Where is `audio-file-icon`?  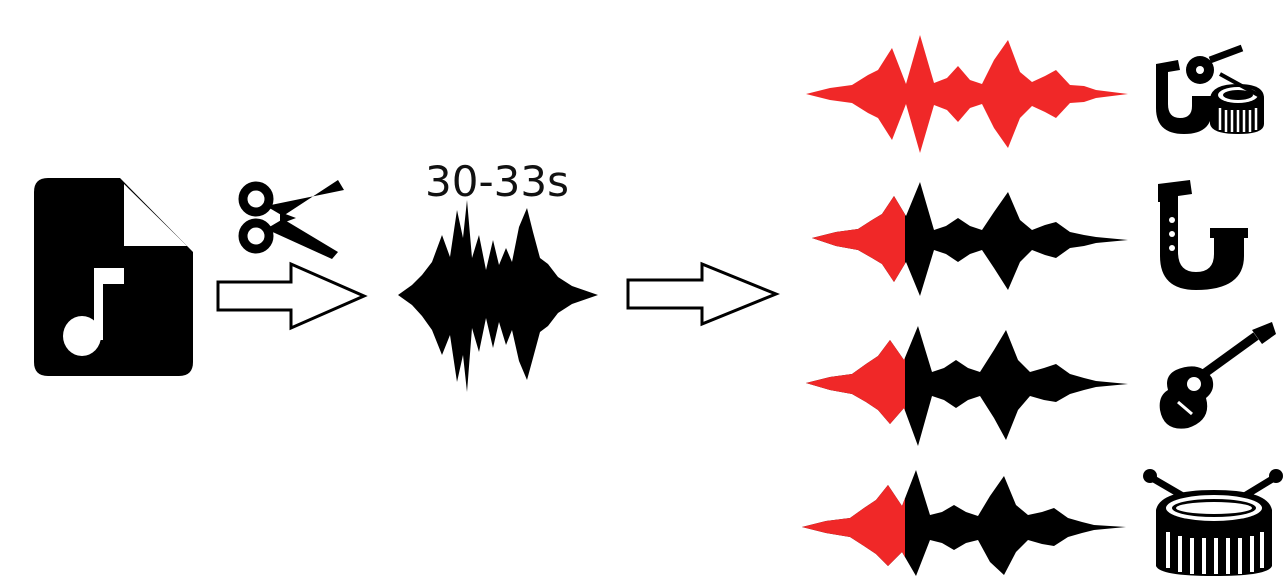 audio-file-icon is located at coordinates (113, 277).